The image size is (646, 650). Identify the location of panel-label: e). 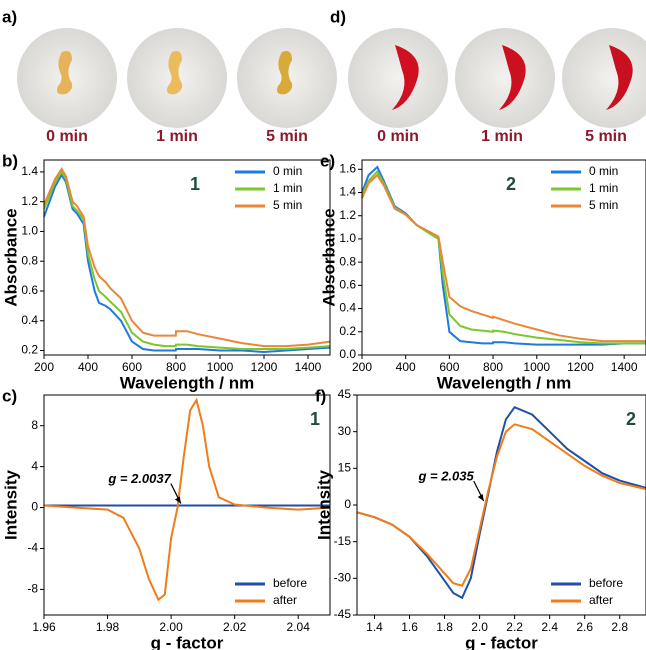
(327, 160).